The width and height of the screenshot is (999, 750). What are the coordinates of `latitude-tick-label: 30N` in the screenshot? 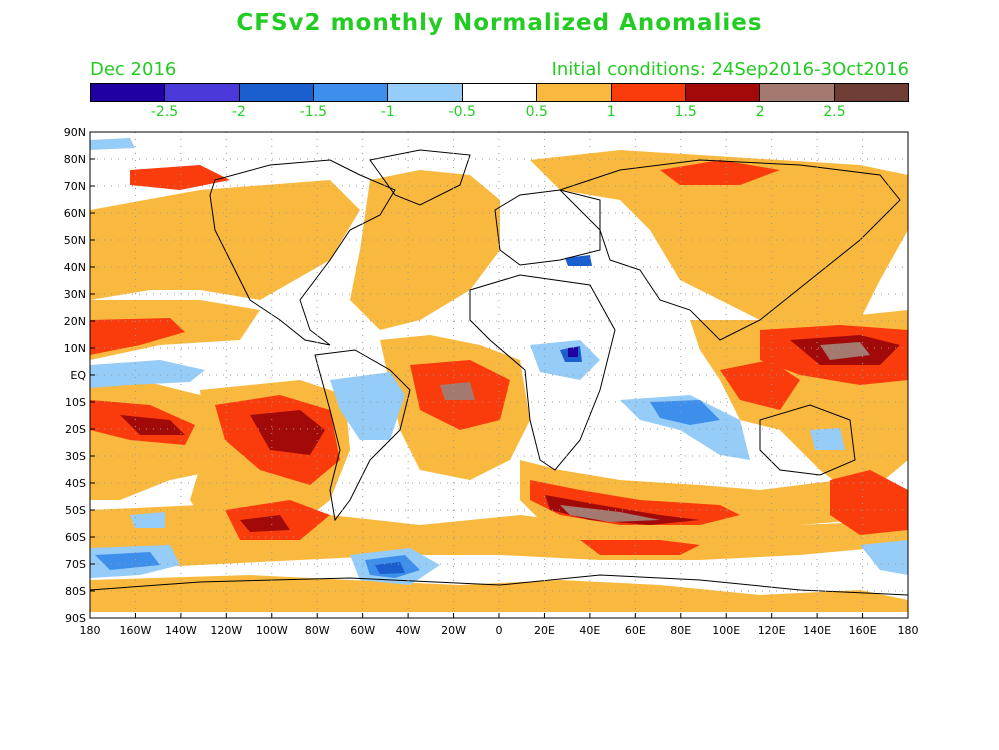 It's located at (75, 294).